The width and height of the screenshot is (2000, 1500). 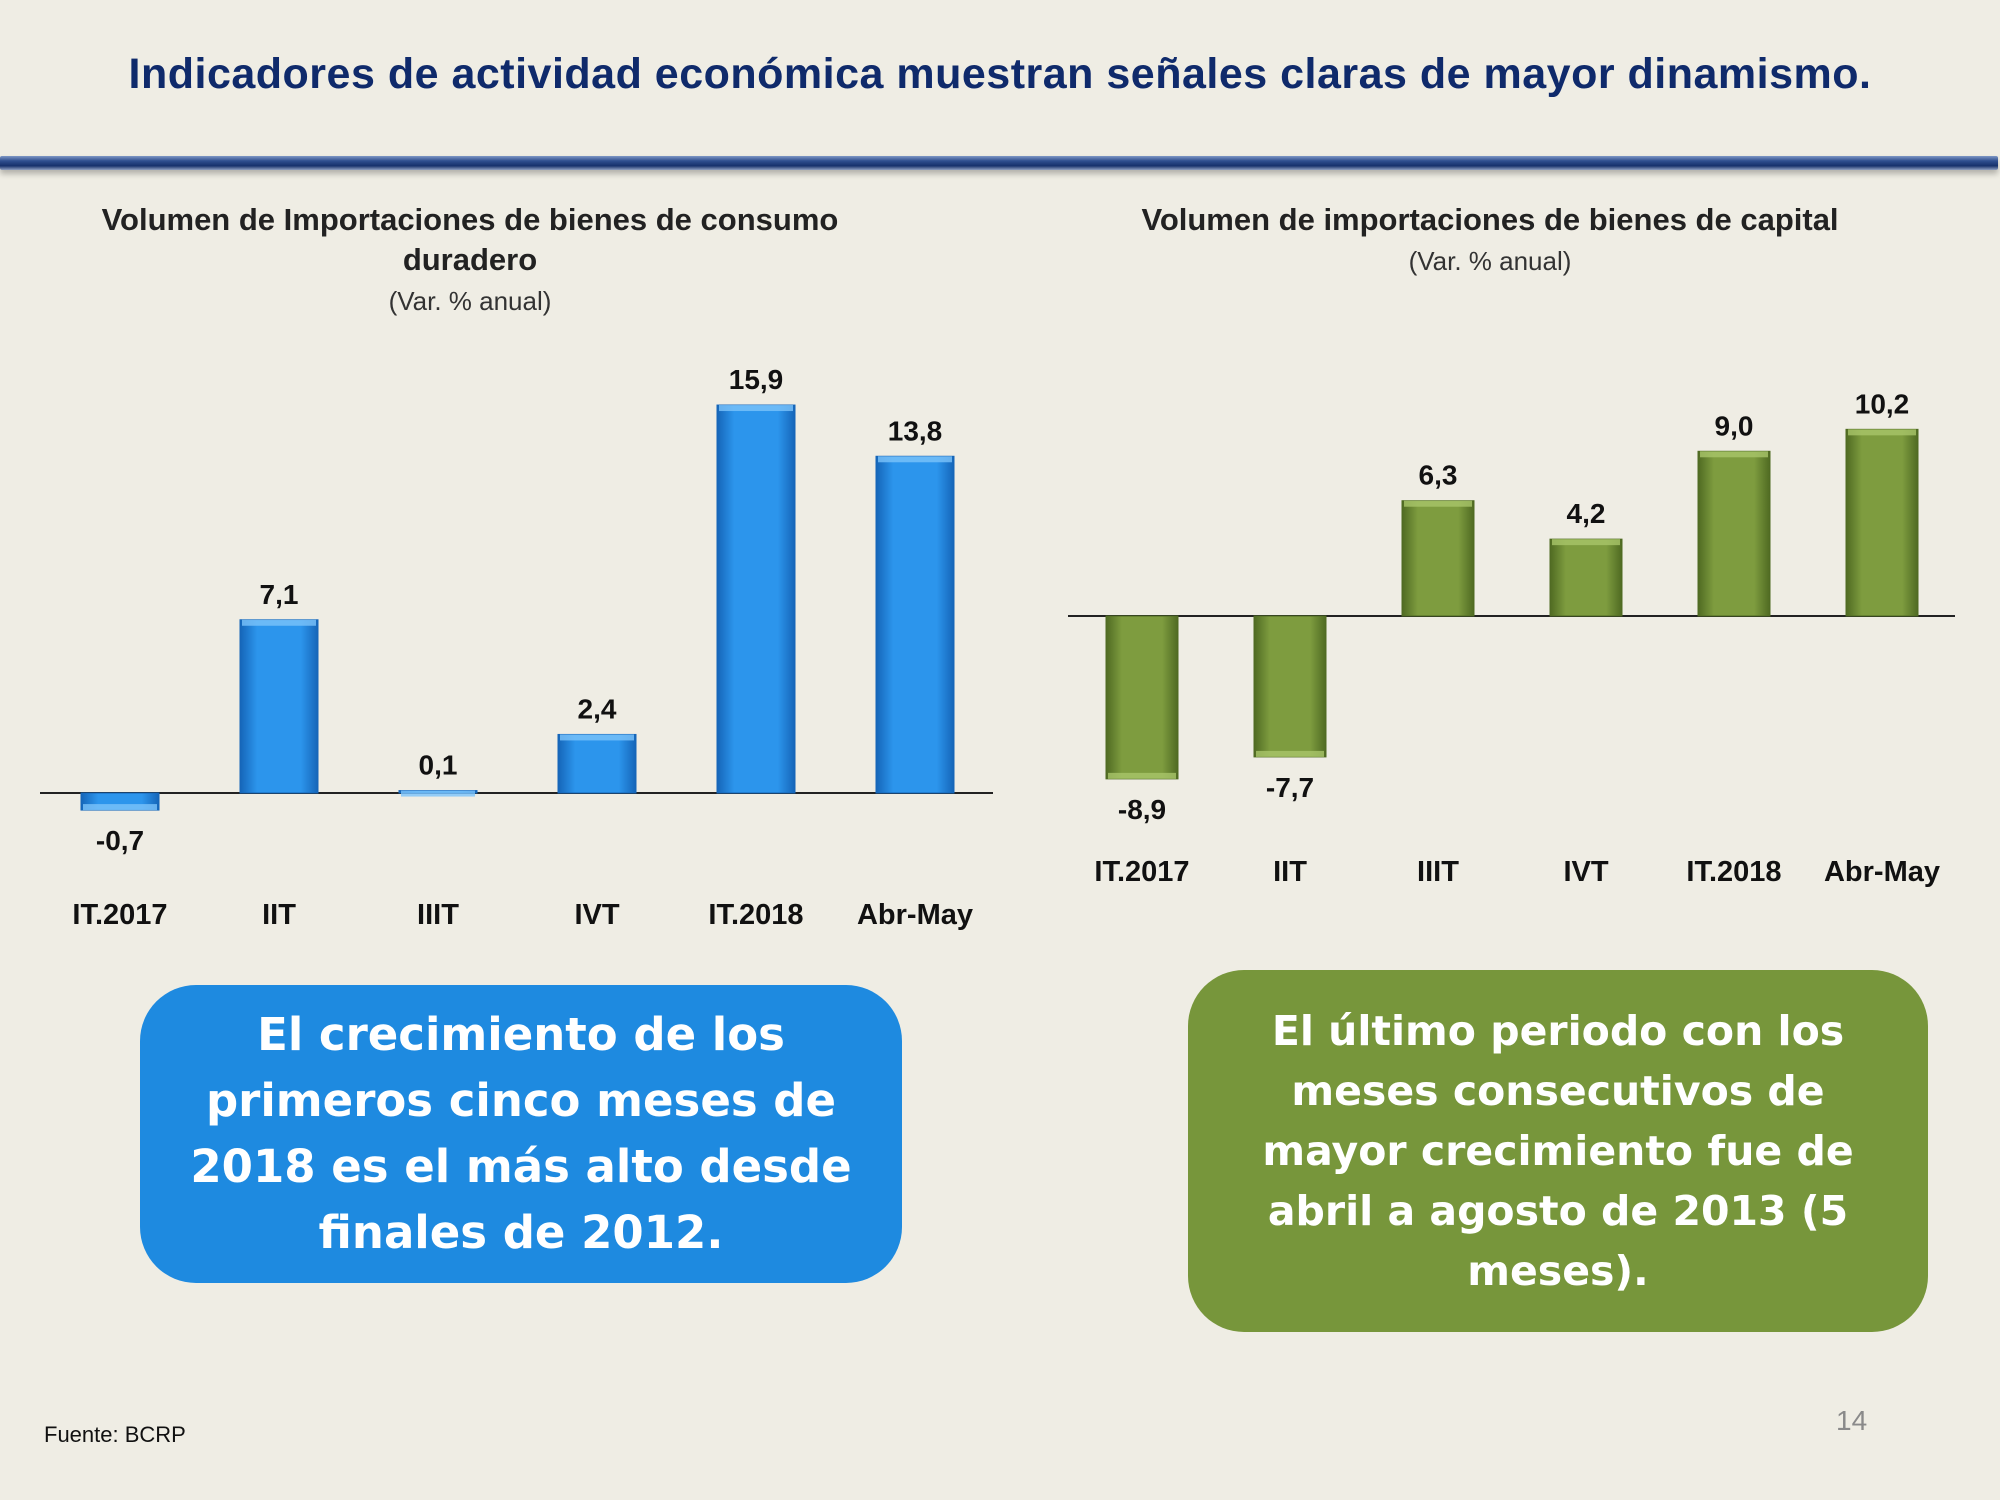 What do you see at coordinates (1490, 261) in the screenshot?
I see `chart2-subtitle: (Var. % anual)` at bounding box center [1490, 261].